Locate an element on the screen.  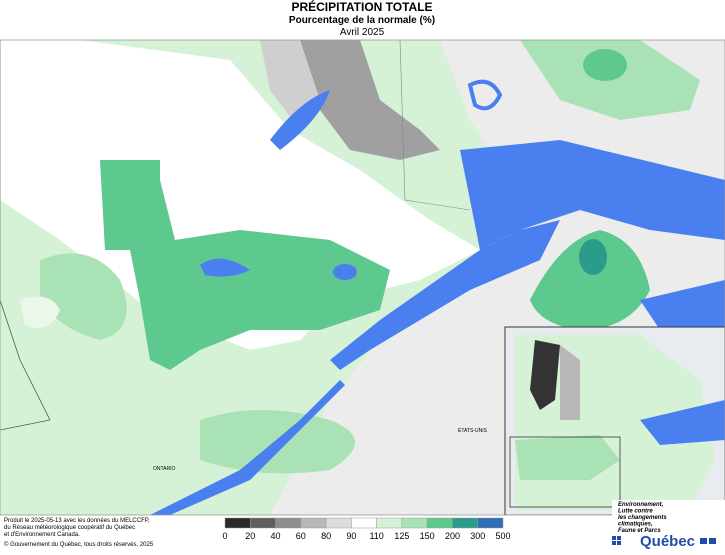
legend-label: 300 is located at coordinates (477, 536).